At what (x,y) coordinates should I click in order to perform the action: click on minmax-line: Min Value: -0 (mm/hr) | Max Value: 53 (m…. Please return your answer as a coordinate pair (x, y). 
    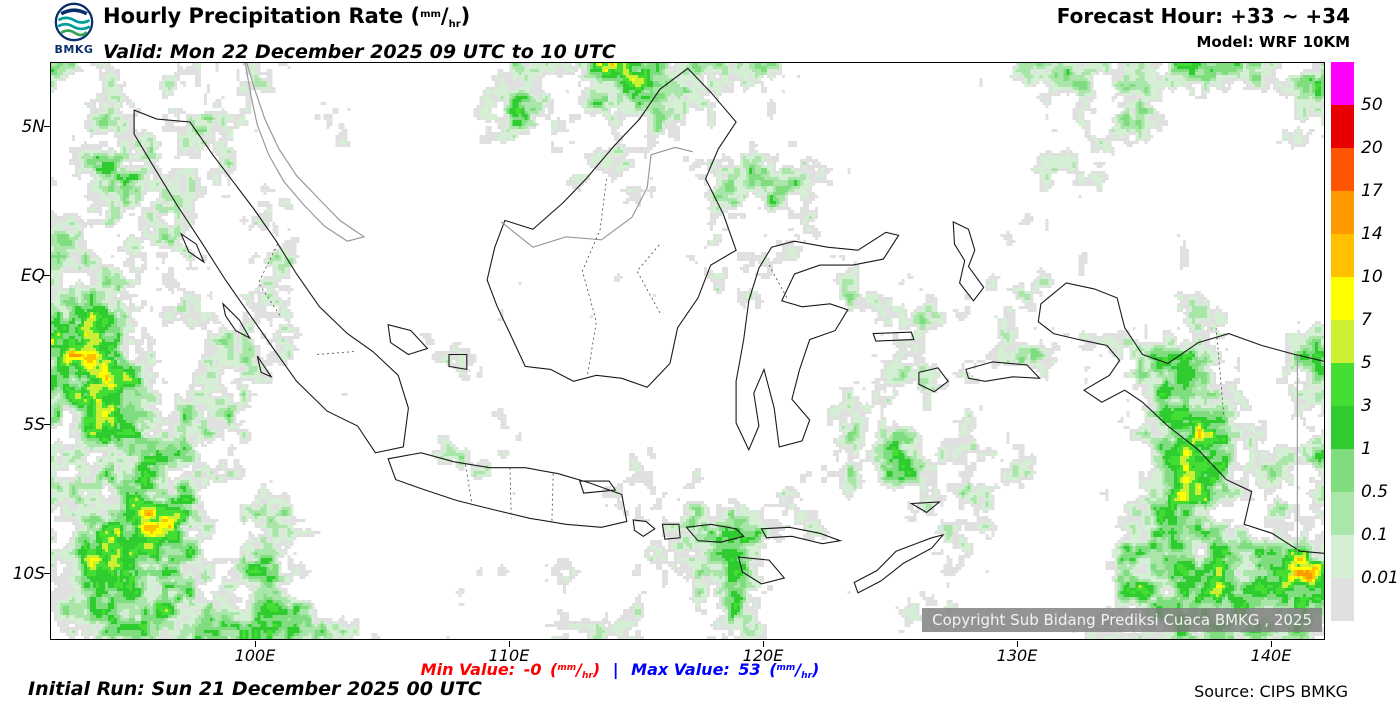
    Looking at the image, I should click on (620, 670).